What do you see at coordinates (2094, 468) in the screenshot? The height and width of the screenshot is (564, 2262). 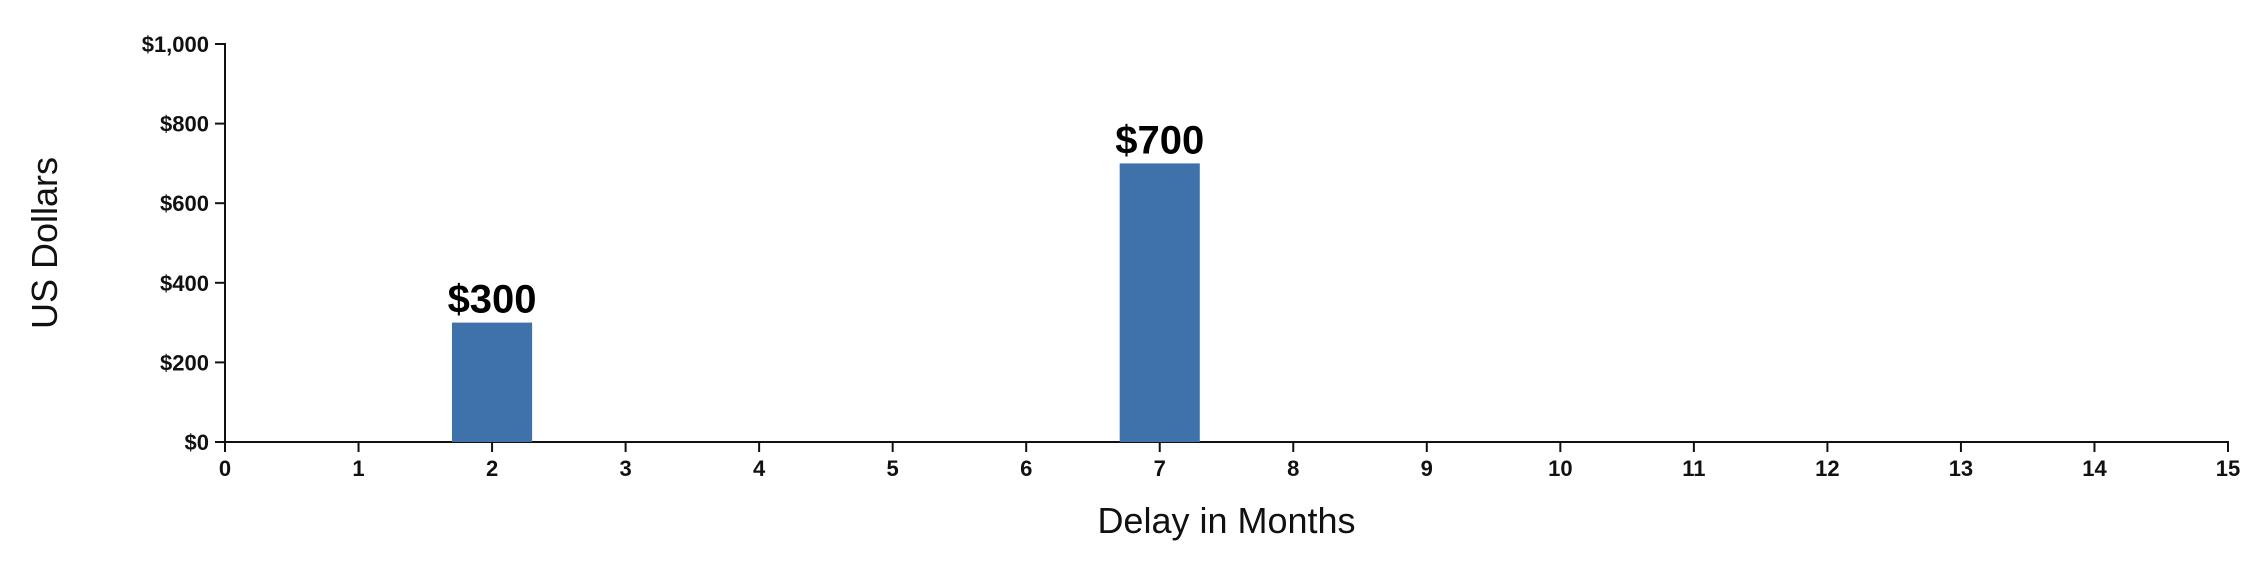 I see `x-tick-label: 14` at bounding box center [2094, 468].